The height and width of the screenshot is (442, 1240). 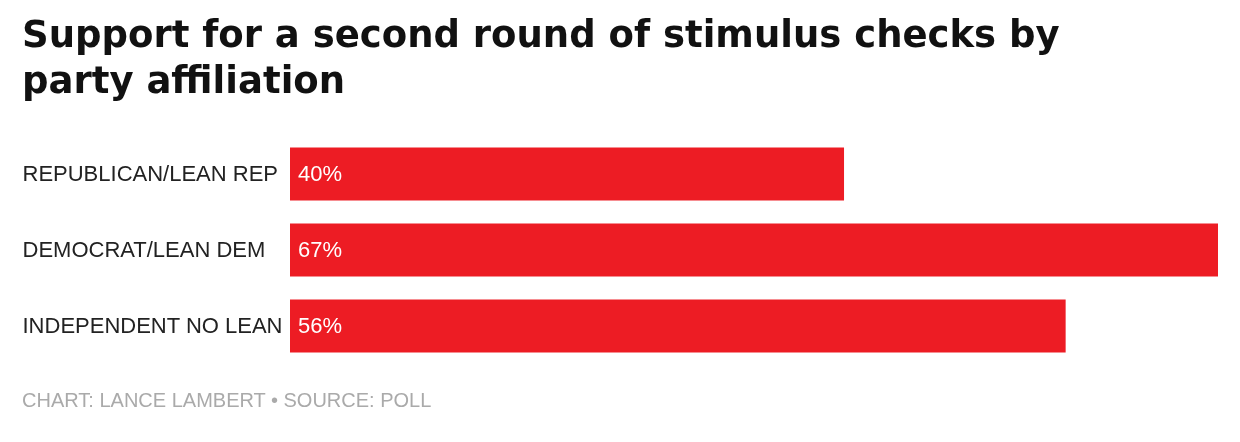 What do you see at coordinates (144, 249) in the screenshot?
I see `y-tick-label: DEMOCRAT/LEAN DEM` at bounding box center [144, 249].